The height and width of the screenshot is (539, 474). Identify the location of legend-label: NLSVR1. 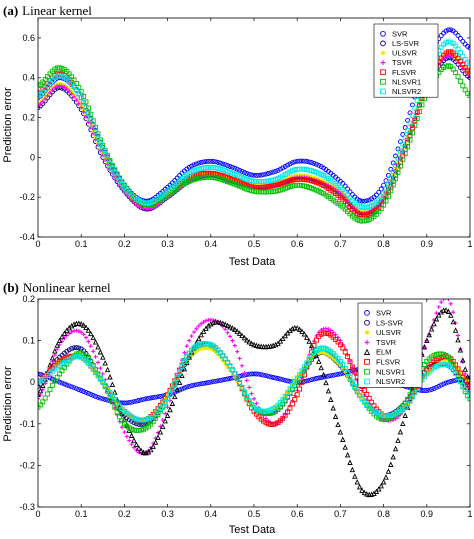
(406, 81).